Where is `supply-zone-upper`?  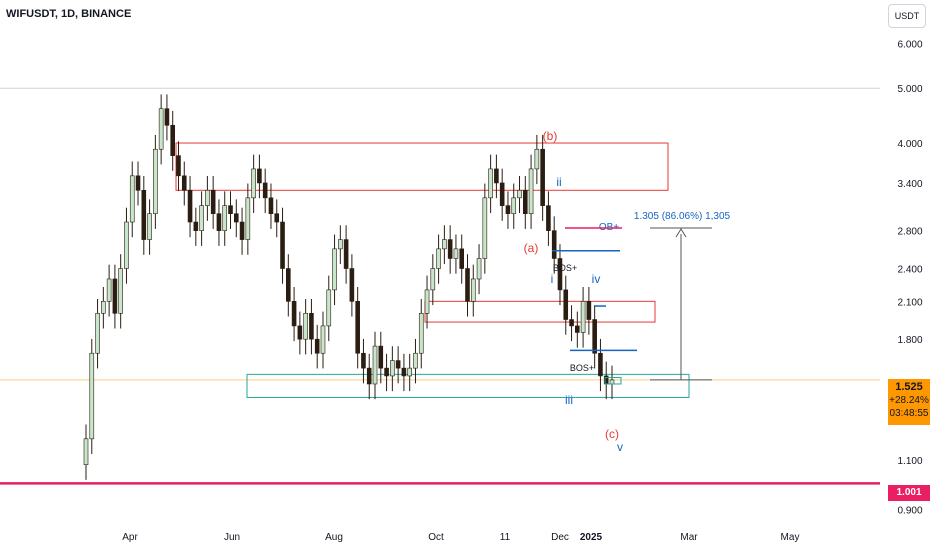
supply-zone-upper is located at coordinates (422, 166).